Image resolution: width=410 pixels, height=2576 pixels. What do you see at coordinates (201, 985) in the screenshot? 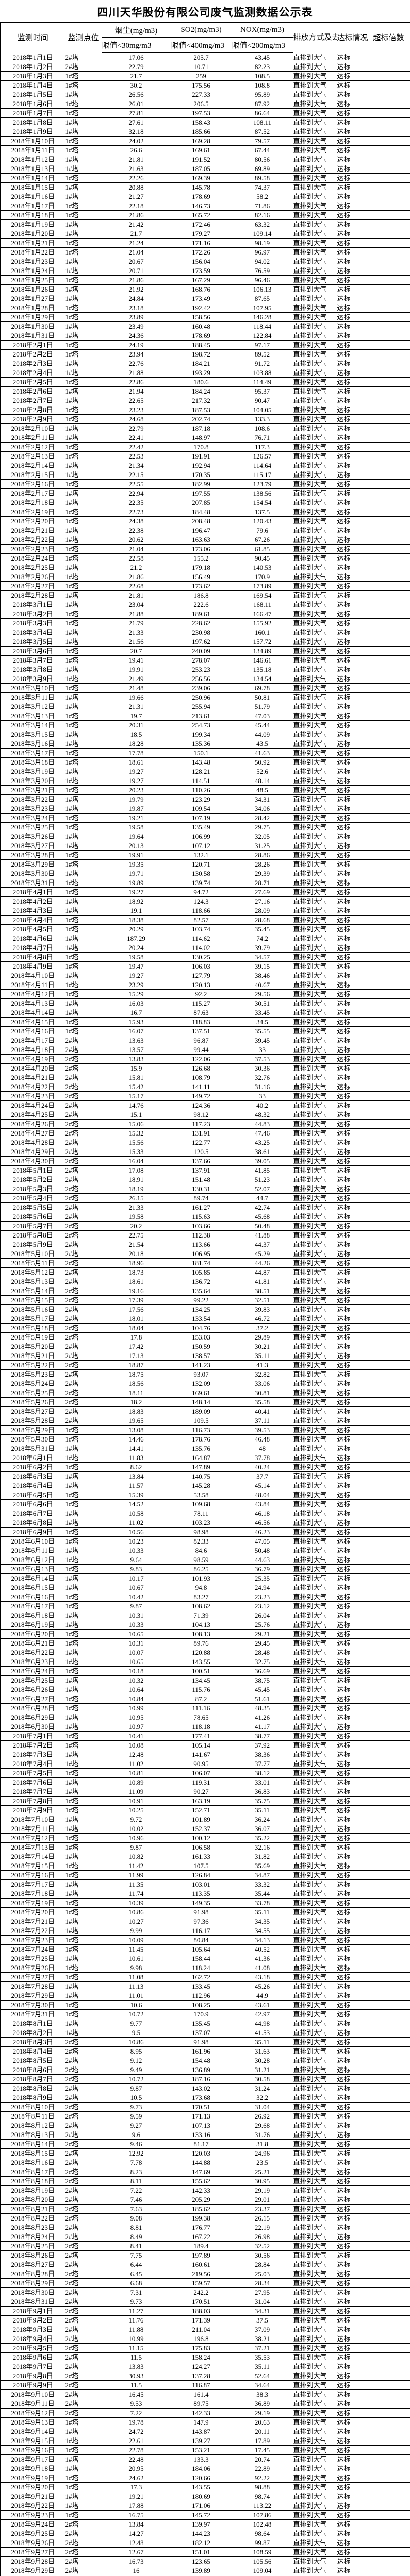
I see `cell-so2: 120.13` at bounding box center [201, 985].